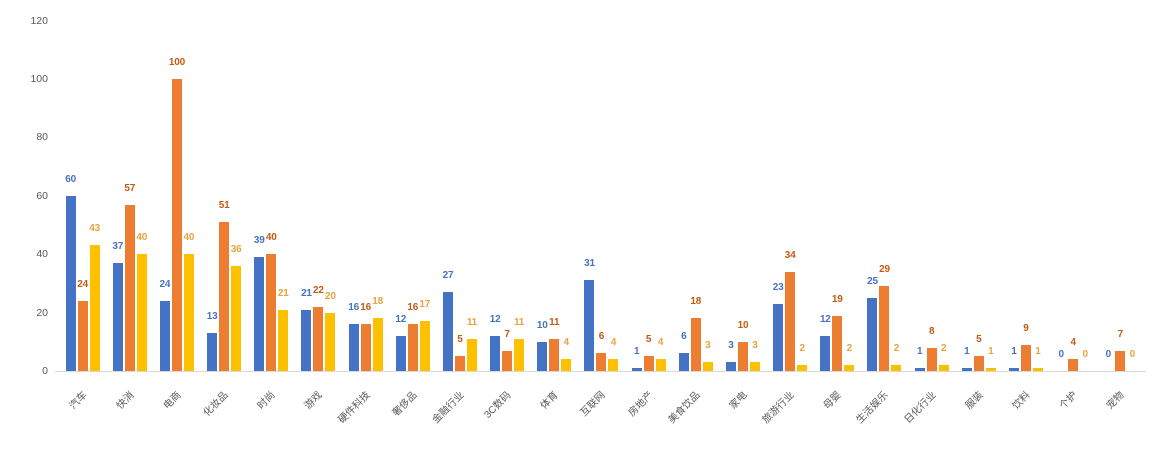  I want to click on bar-group: 39 40 21, so click(271, 185).